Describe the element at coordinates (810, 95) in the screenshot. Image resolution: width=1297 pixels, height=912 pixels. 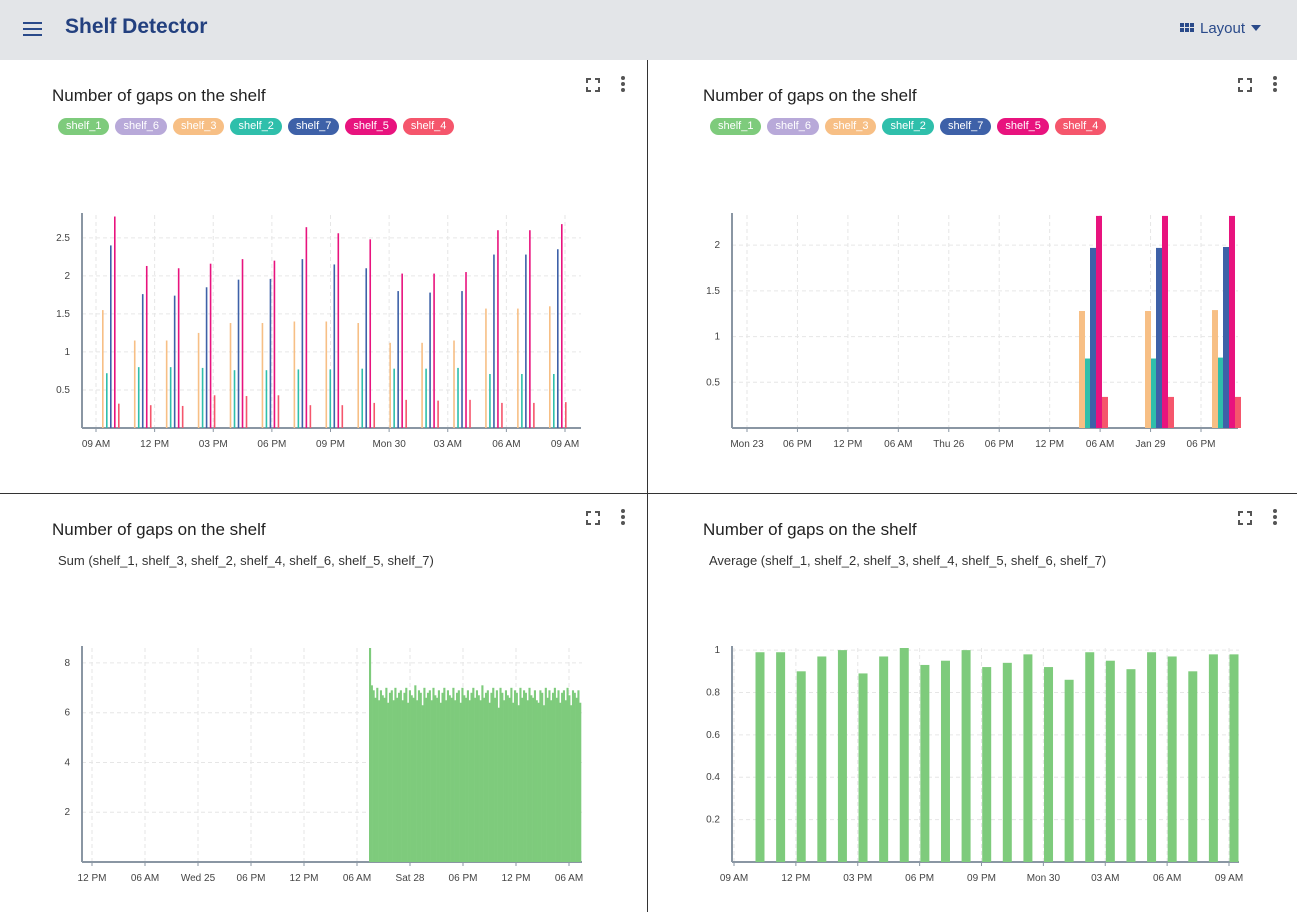
I see `panel-title: Number of gaps on the shelf` at that location.